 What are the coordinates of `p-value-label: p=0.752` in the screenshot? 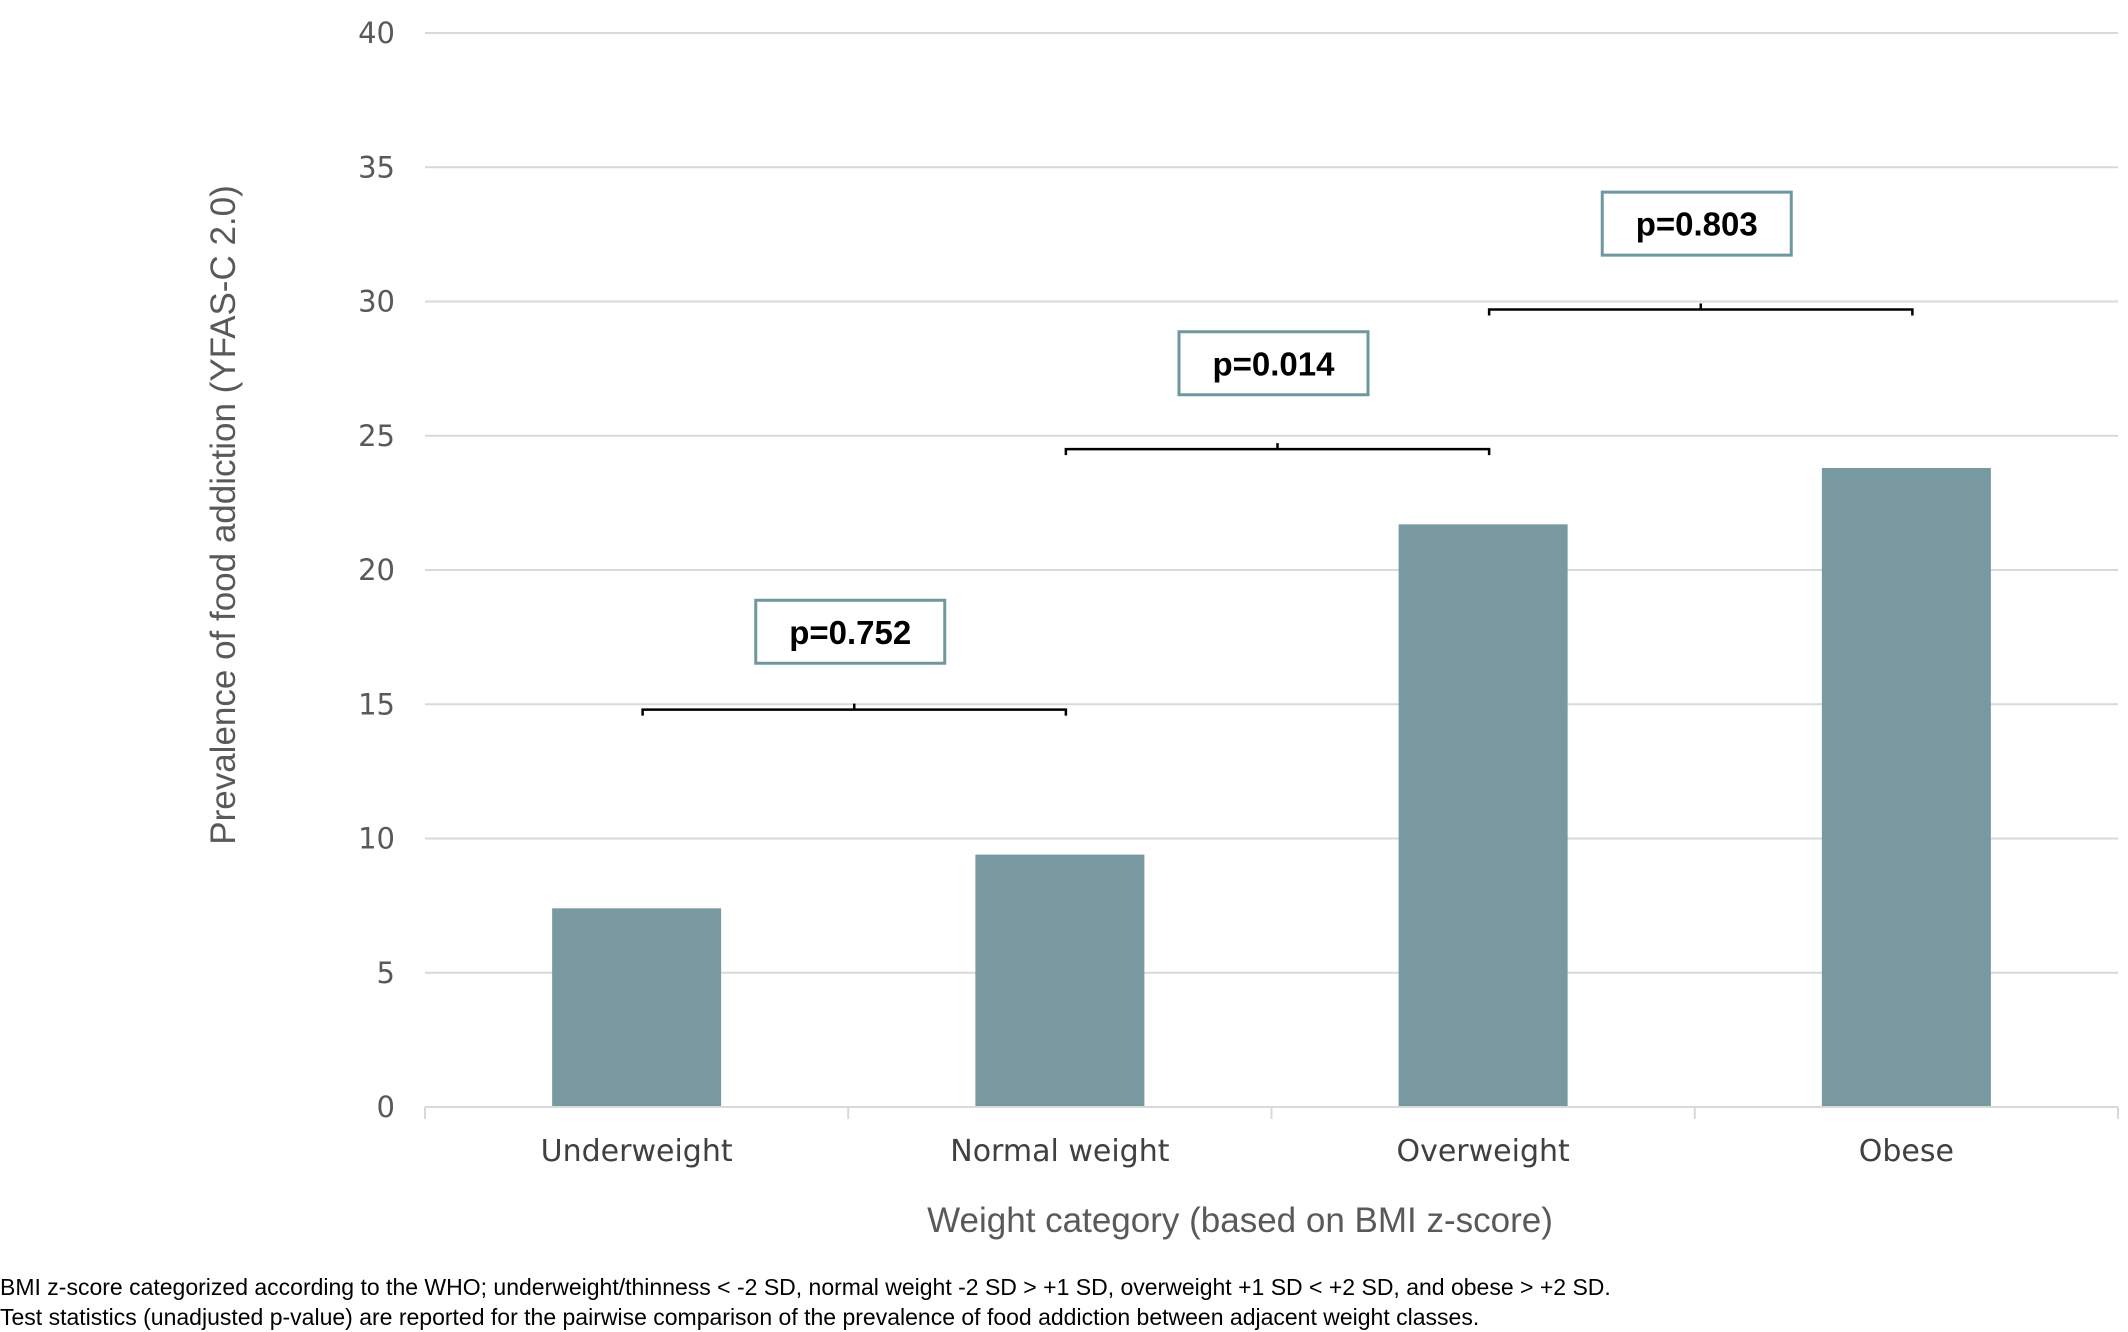 It's located at (850, 632).